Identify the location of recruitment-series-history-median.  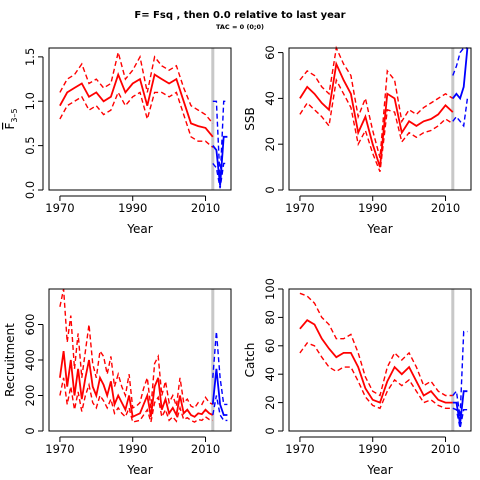
(136, 384).